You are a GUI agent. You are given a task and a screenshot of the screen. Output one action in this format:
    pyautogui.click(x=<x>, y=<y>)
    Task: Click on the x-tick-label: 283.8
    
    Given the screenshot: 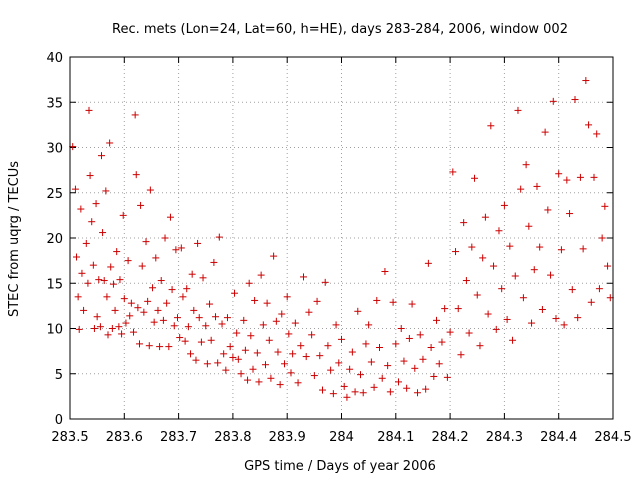 What is the action you would take?
    pyautogui.click(x=232, y=437)
    